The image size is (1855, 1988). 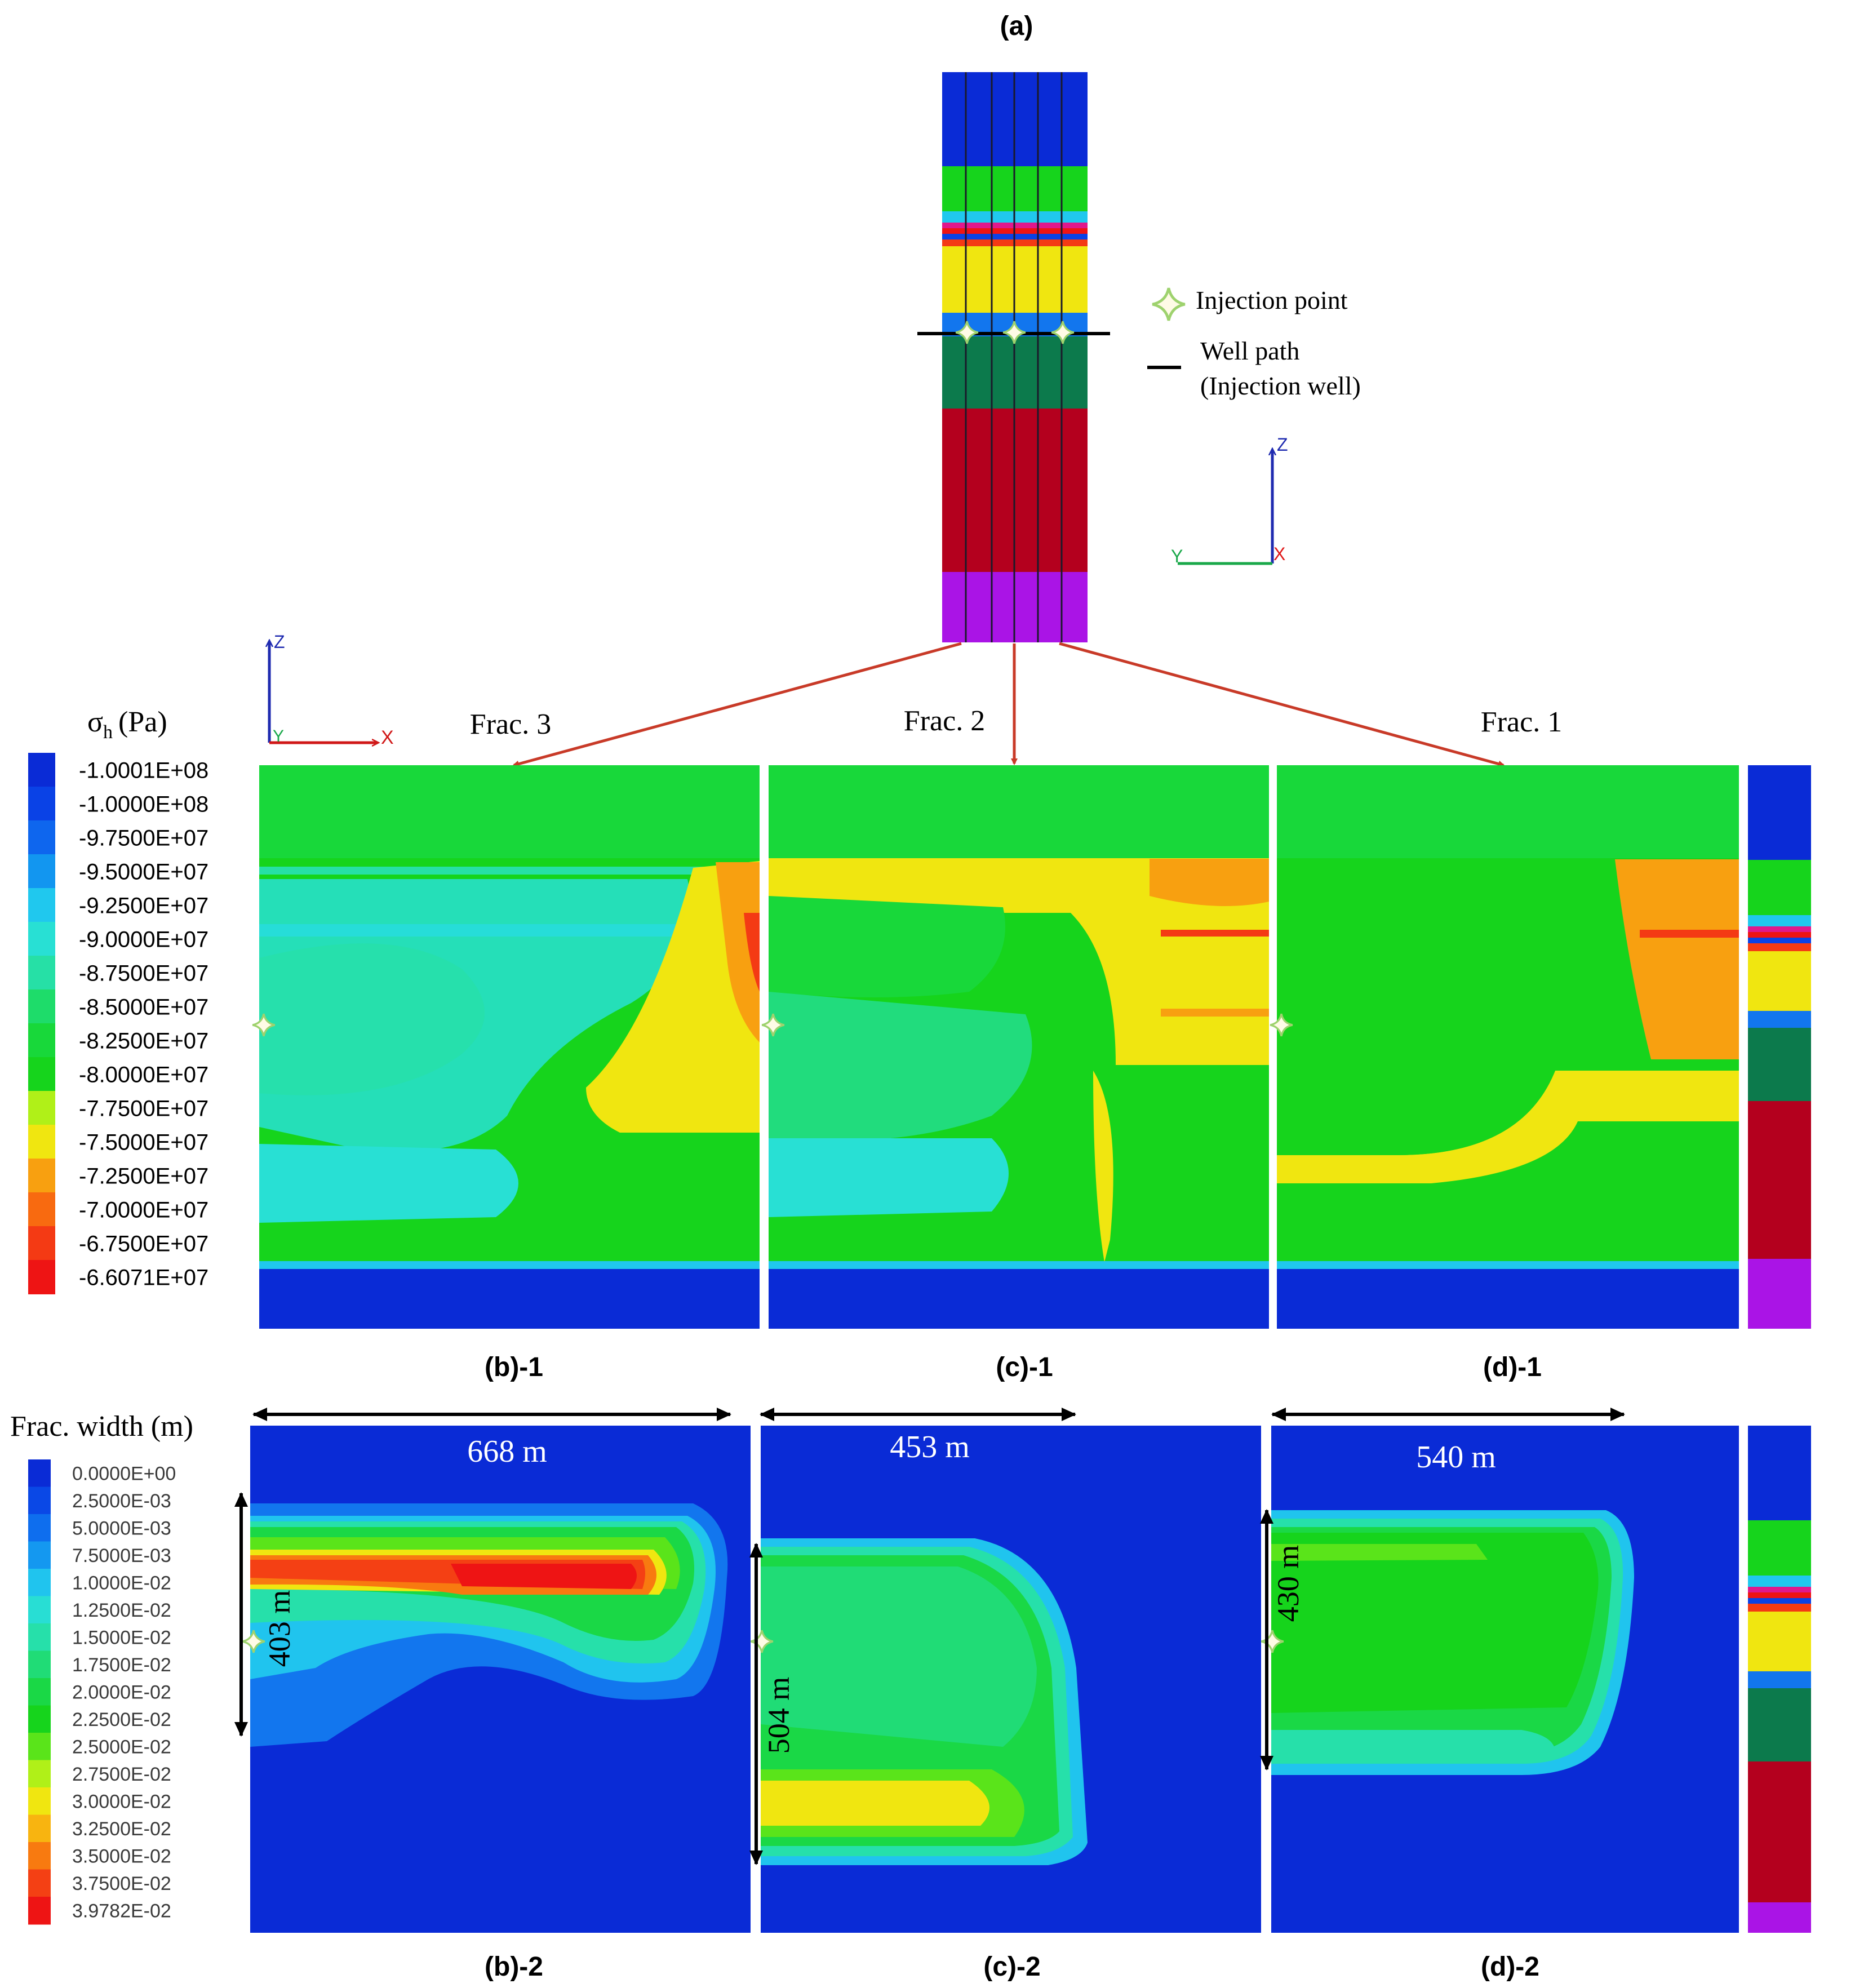 I want to click on width-scale-label: 1.7500E-02, so click(x=121, y=1665).